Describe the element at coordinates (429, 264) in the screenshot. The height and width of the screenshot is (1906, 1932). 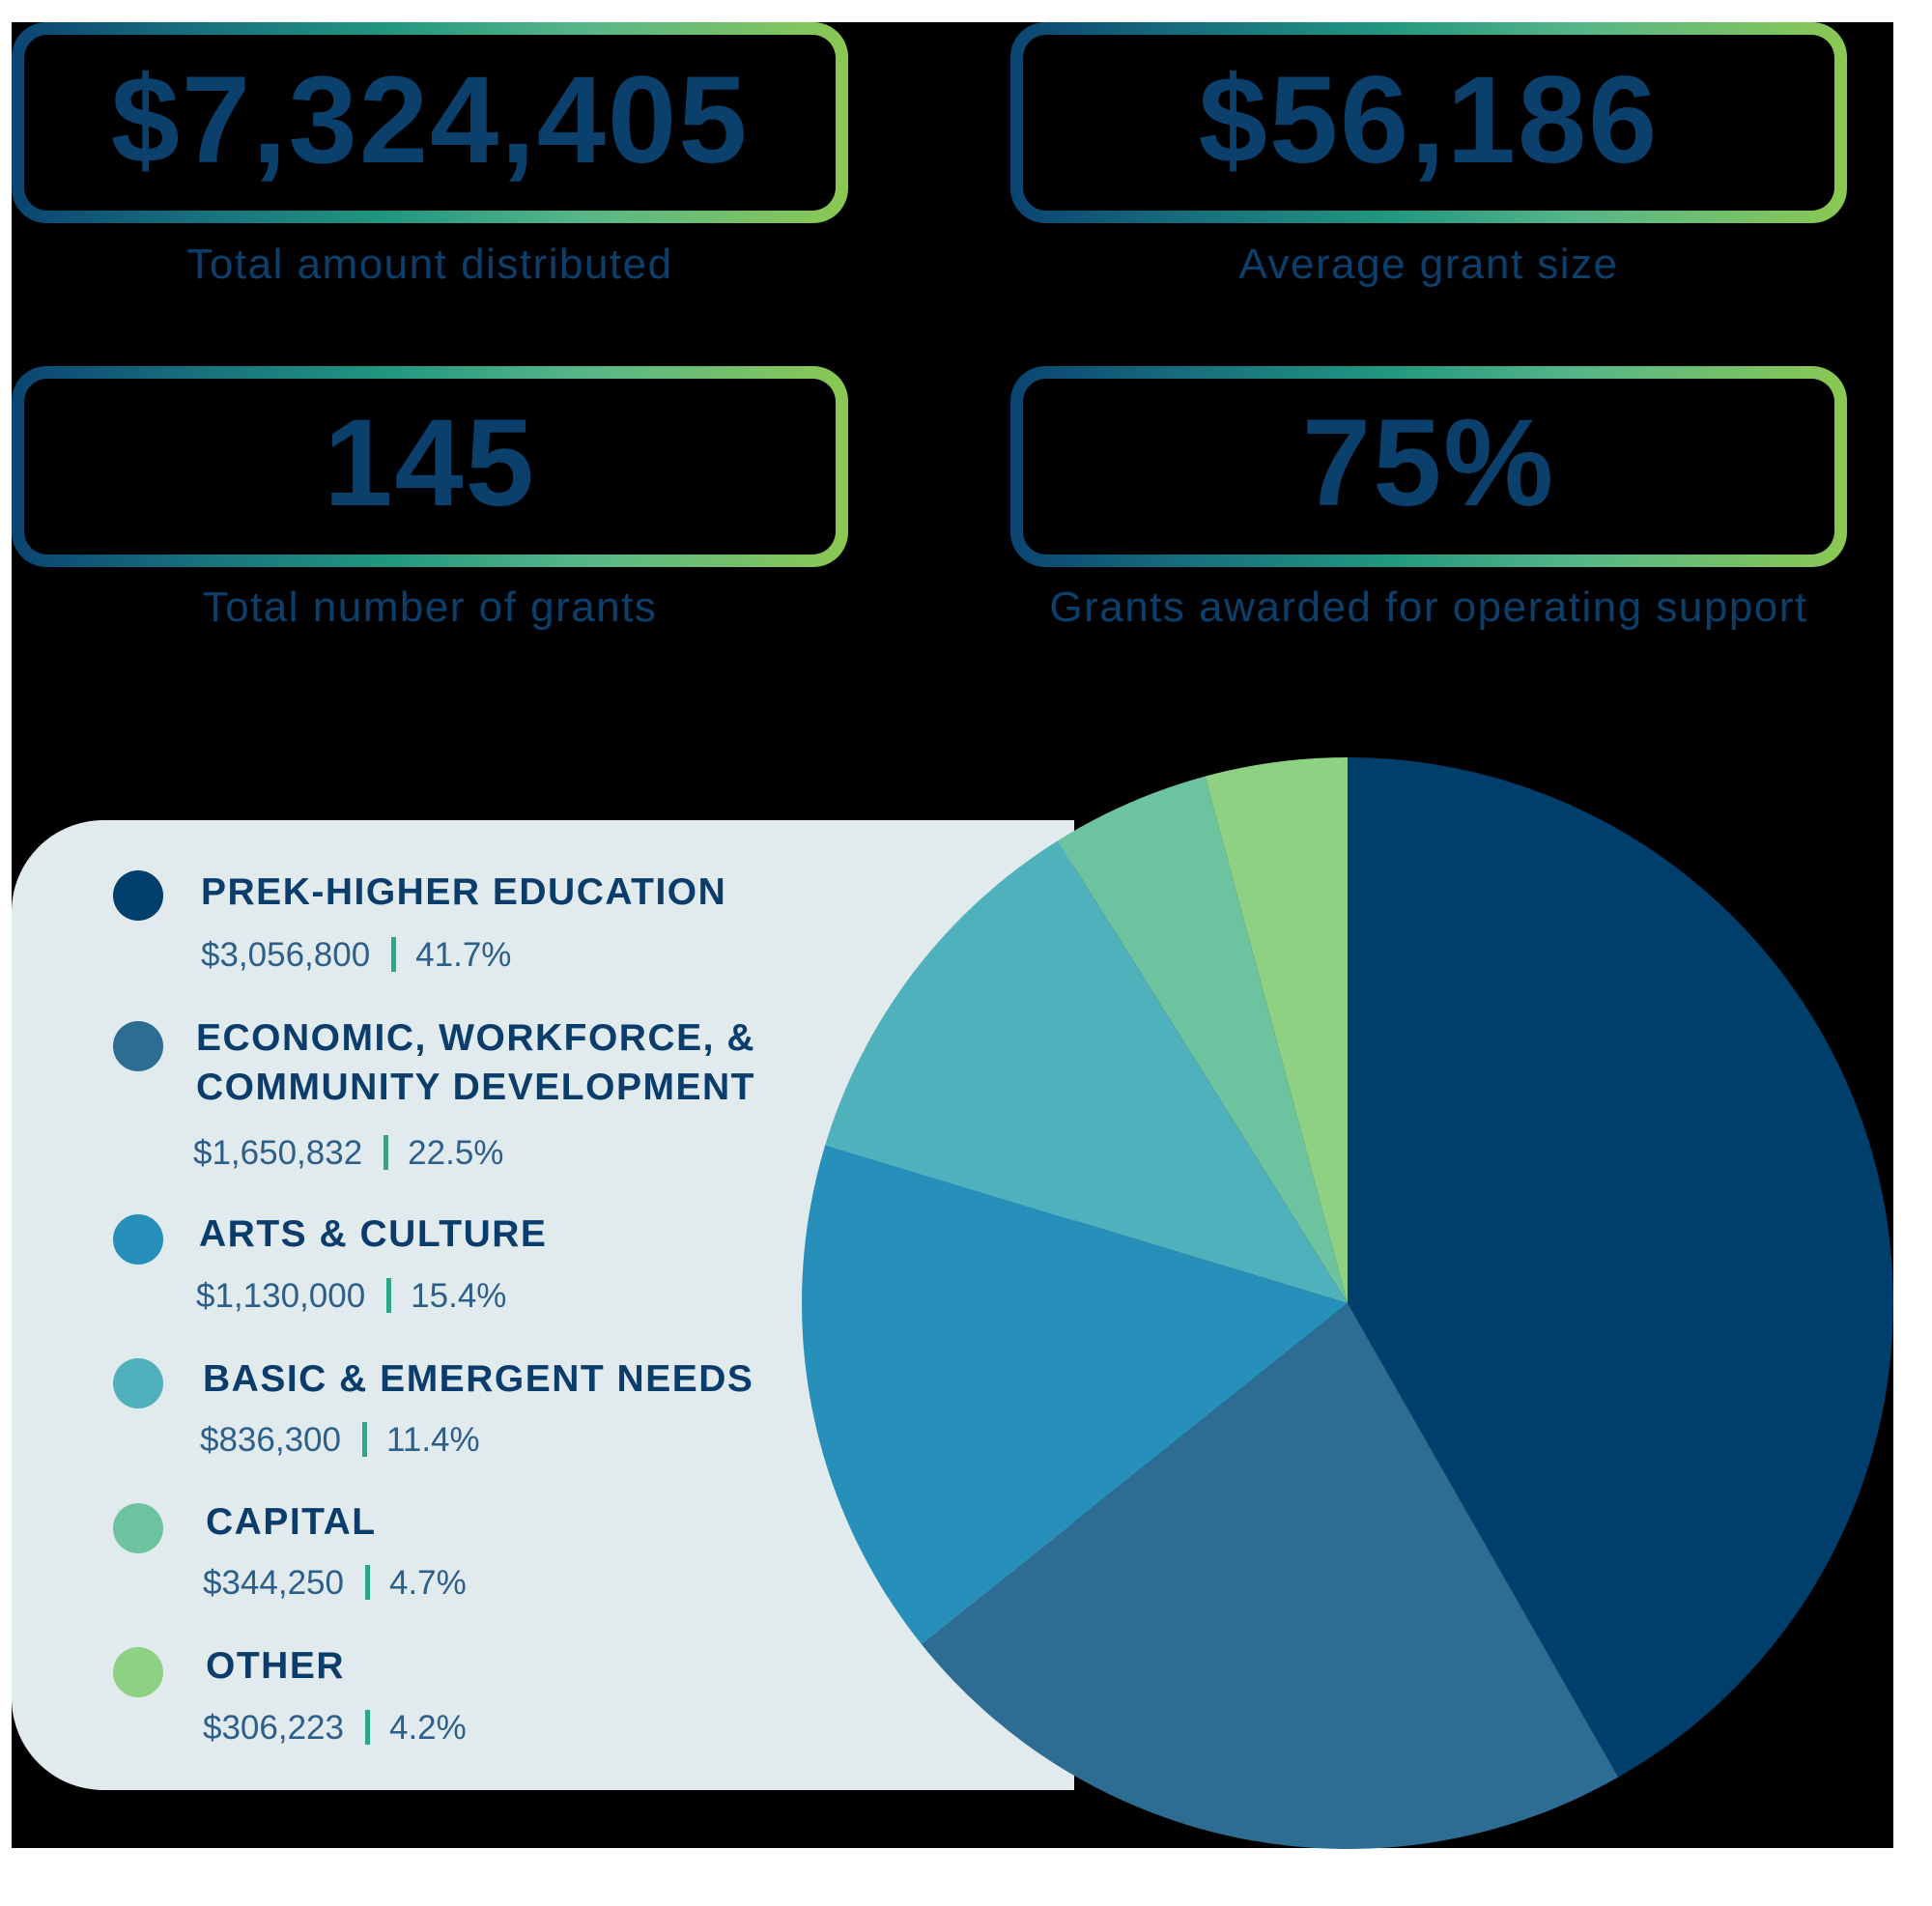
I see `stat-caption-total-amount: Total amount distributed` at that location.